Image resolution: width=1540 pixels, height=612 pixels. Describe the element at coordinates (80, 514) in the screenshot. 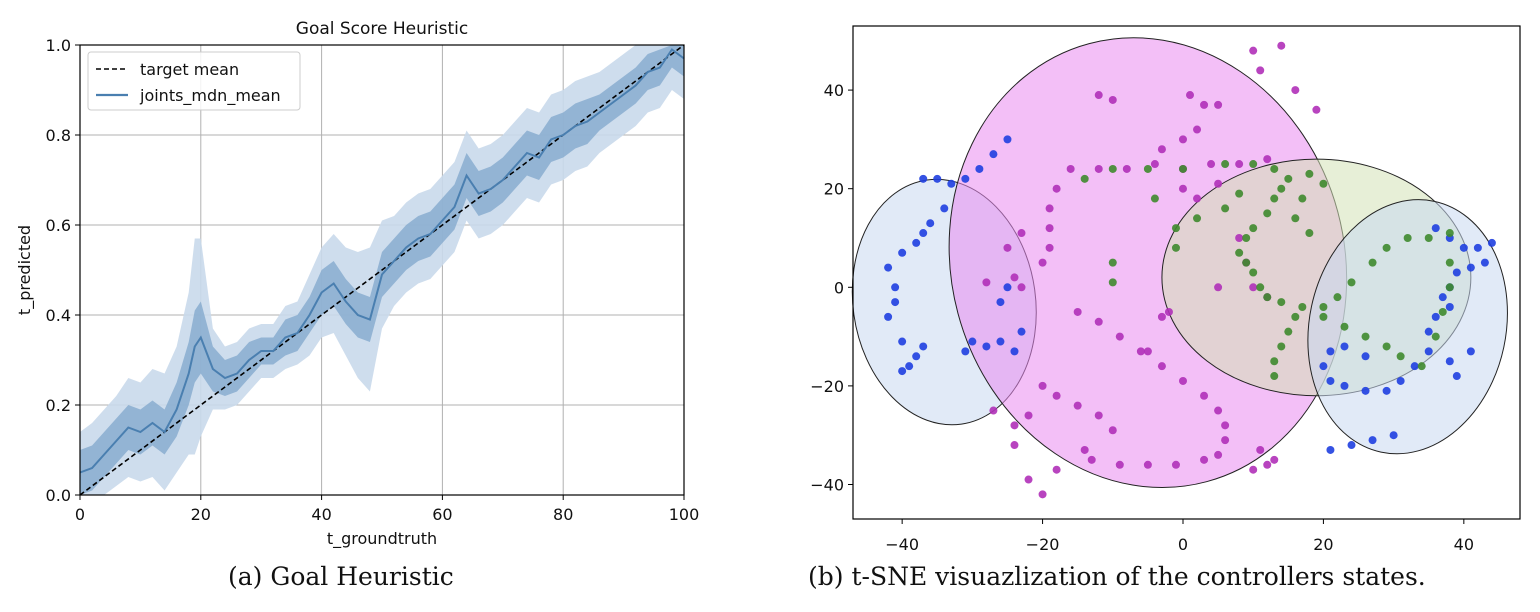

I see `chart-a-xtick-label: 0` at that location.